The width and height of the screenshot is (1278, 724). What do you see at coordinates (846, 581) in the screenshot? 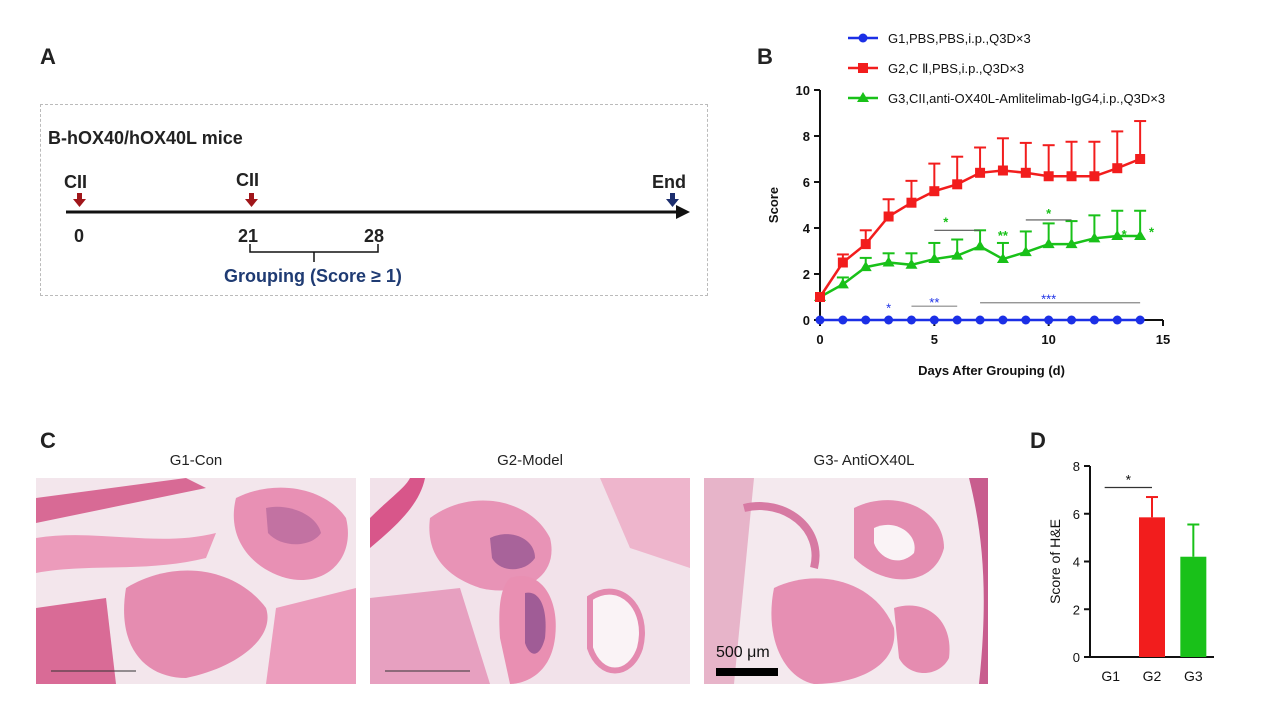
I see `histology-image-g3` at bounding box center [846, 581].